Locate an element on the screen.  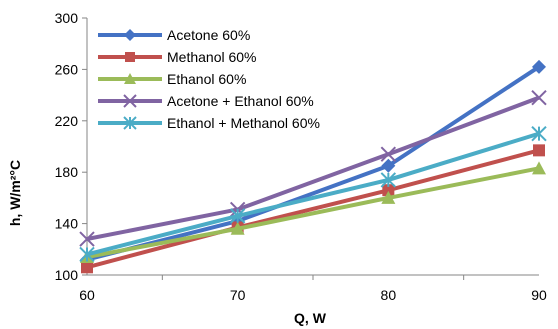
legend-item: Methanol 60% is located at coordinates (177, 57).